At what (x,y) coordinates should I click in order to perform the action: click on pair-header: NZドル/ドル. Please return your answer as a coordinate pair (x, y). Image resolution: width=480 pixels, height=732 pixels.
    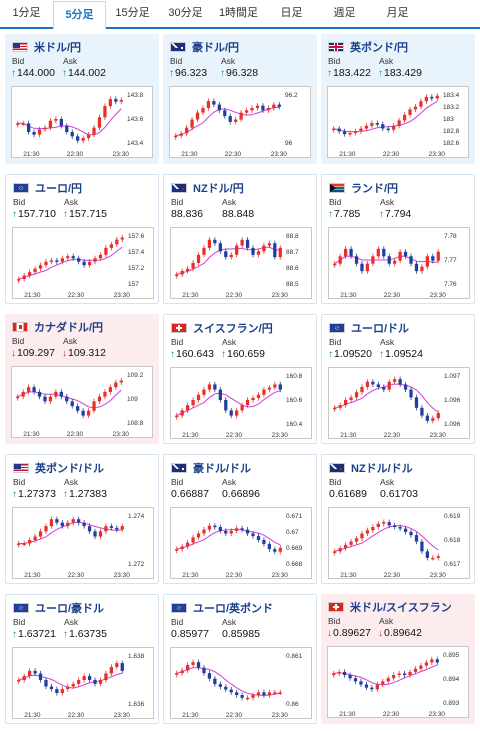
    Looking at the image, I should click on (371, 468).